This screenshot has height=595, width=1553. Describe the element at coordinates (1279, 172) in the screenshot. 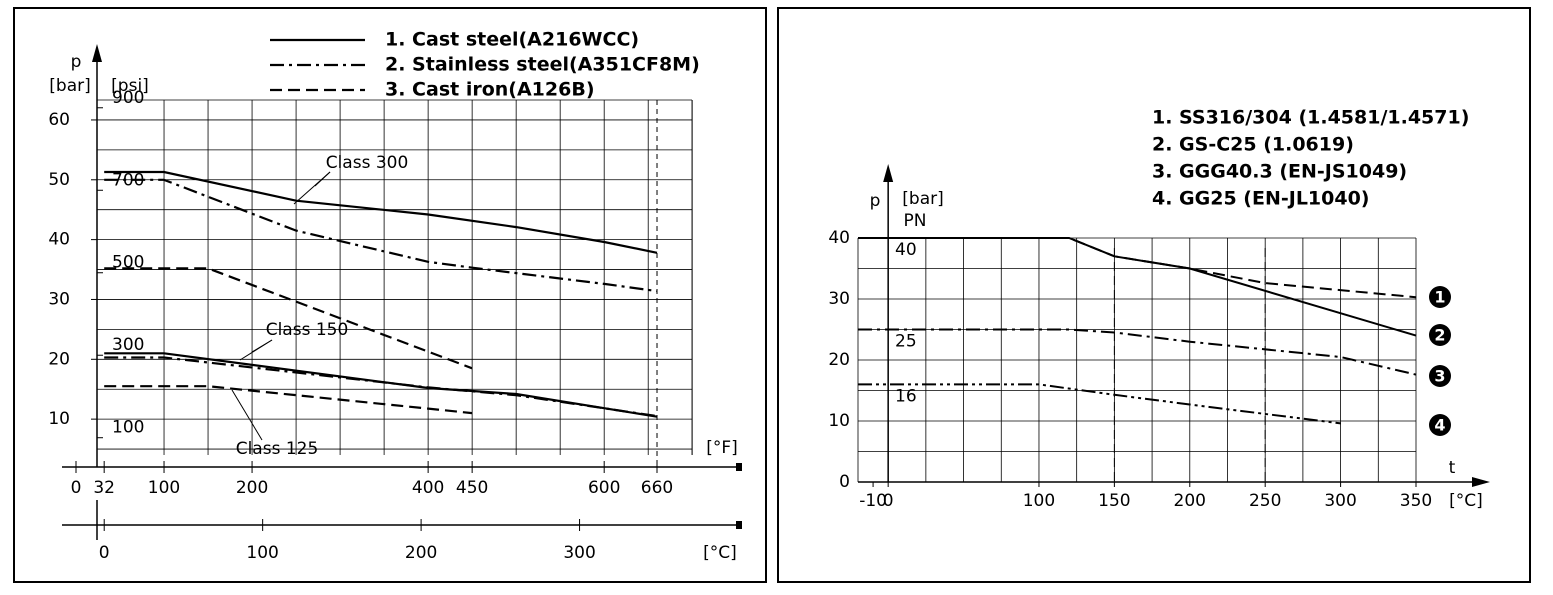

I see `legend-label: 3. GGG40.3 (EN-JS1049)` at that location.